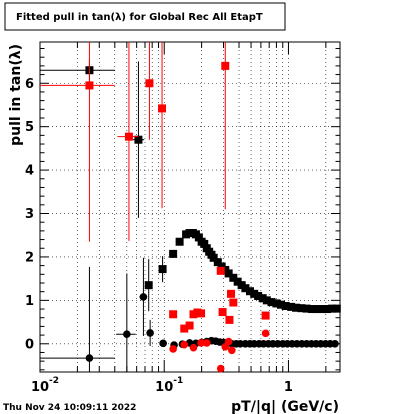 The height and width of the screenshot is (414, 400). I want to click on title-box, so click(145, 16).